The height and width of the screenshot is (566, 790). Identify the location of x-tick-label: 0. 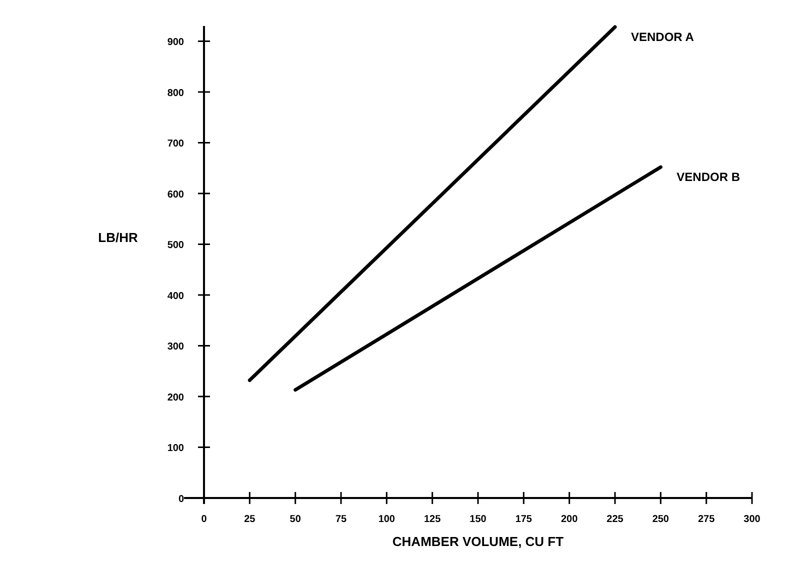
(204, 519).